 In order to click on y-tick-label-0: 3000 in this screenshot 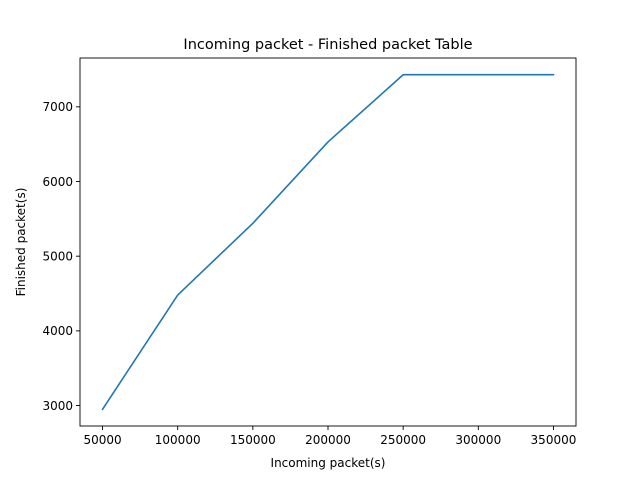, I will do `click(57, 406)`.